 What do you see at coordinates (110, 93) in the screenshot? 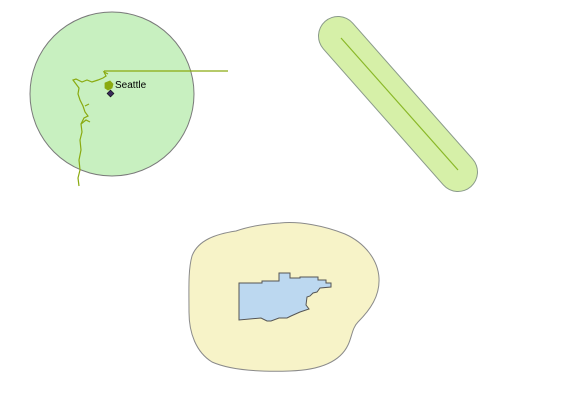
I see `city-point-marker` at bounding box center [110, 93].